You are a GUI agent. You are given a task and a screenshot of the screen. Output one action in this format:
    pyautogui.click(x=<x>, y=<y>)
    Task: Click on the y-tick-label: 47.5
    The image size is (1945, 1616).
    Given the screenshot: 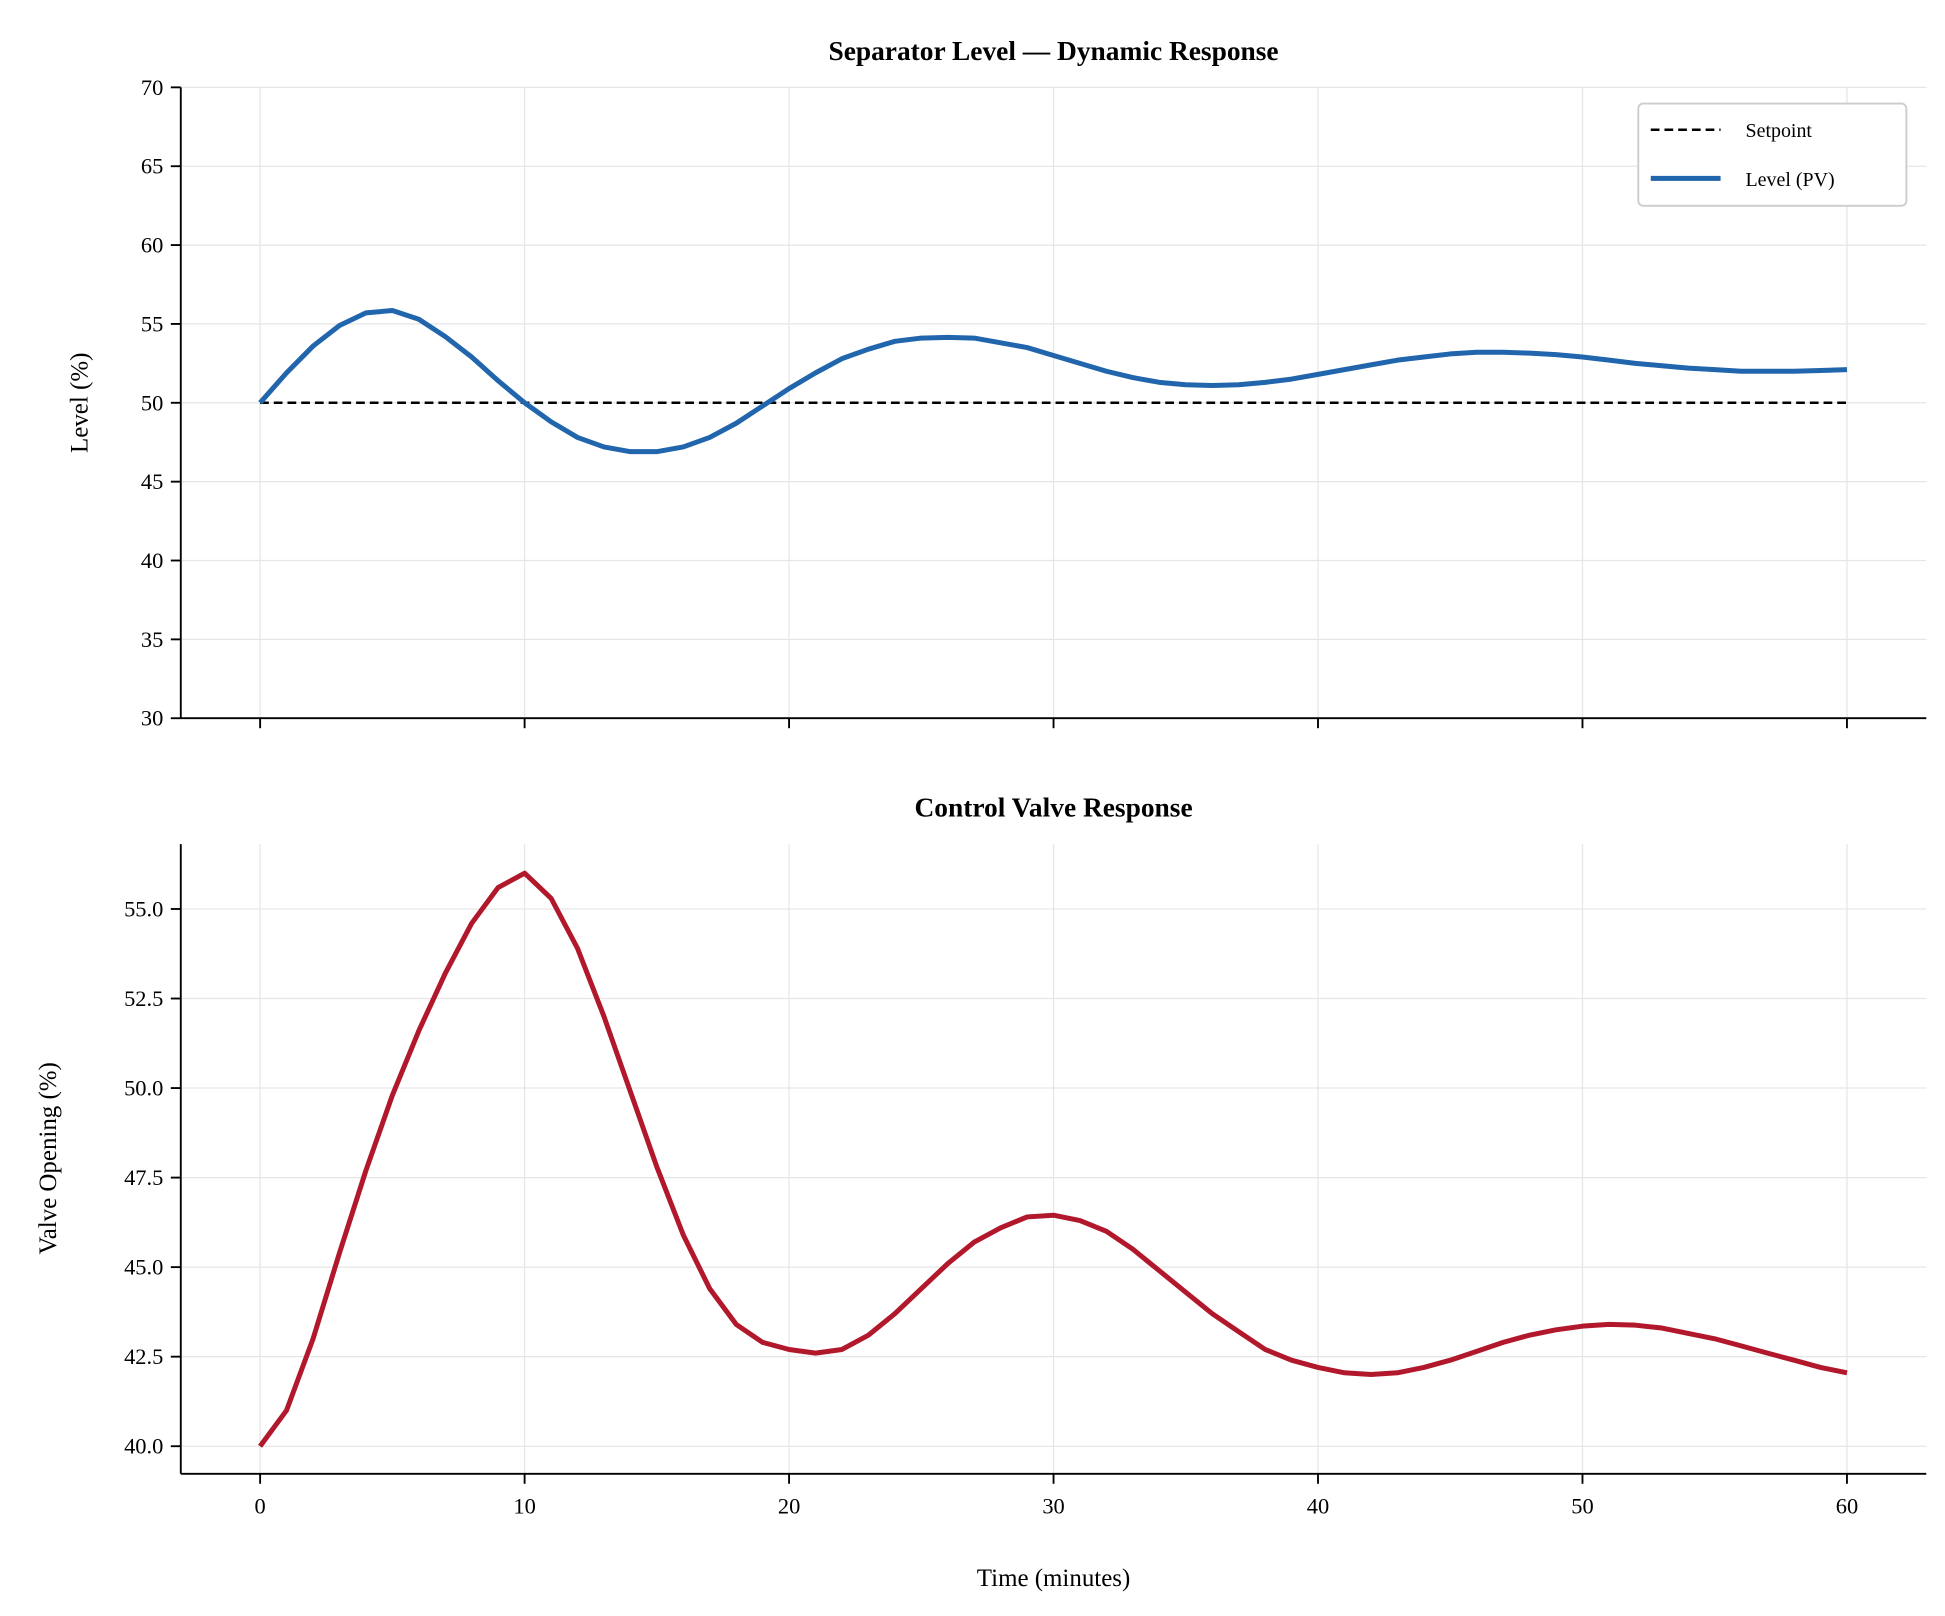 What is the action you would take?
    pyautogui.click(x=143, y=1177)
    